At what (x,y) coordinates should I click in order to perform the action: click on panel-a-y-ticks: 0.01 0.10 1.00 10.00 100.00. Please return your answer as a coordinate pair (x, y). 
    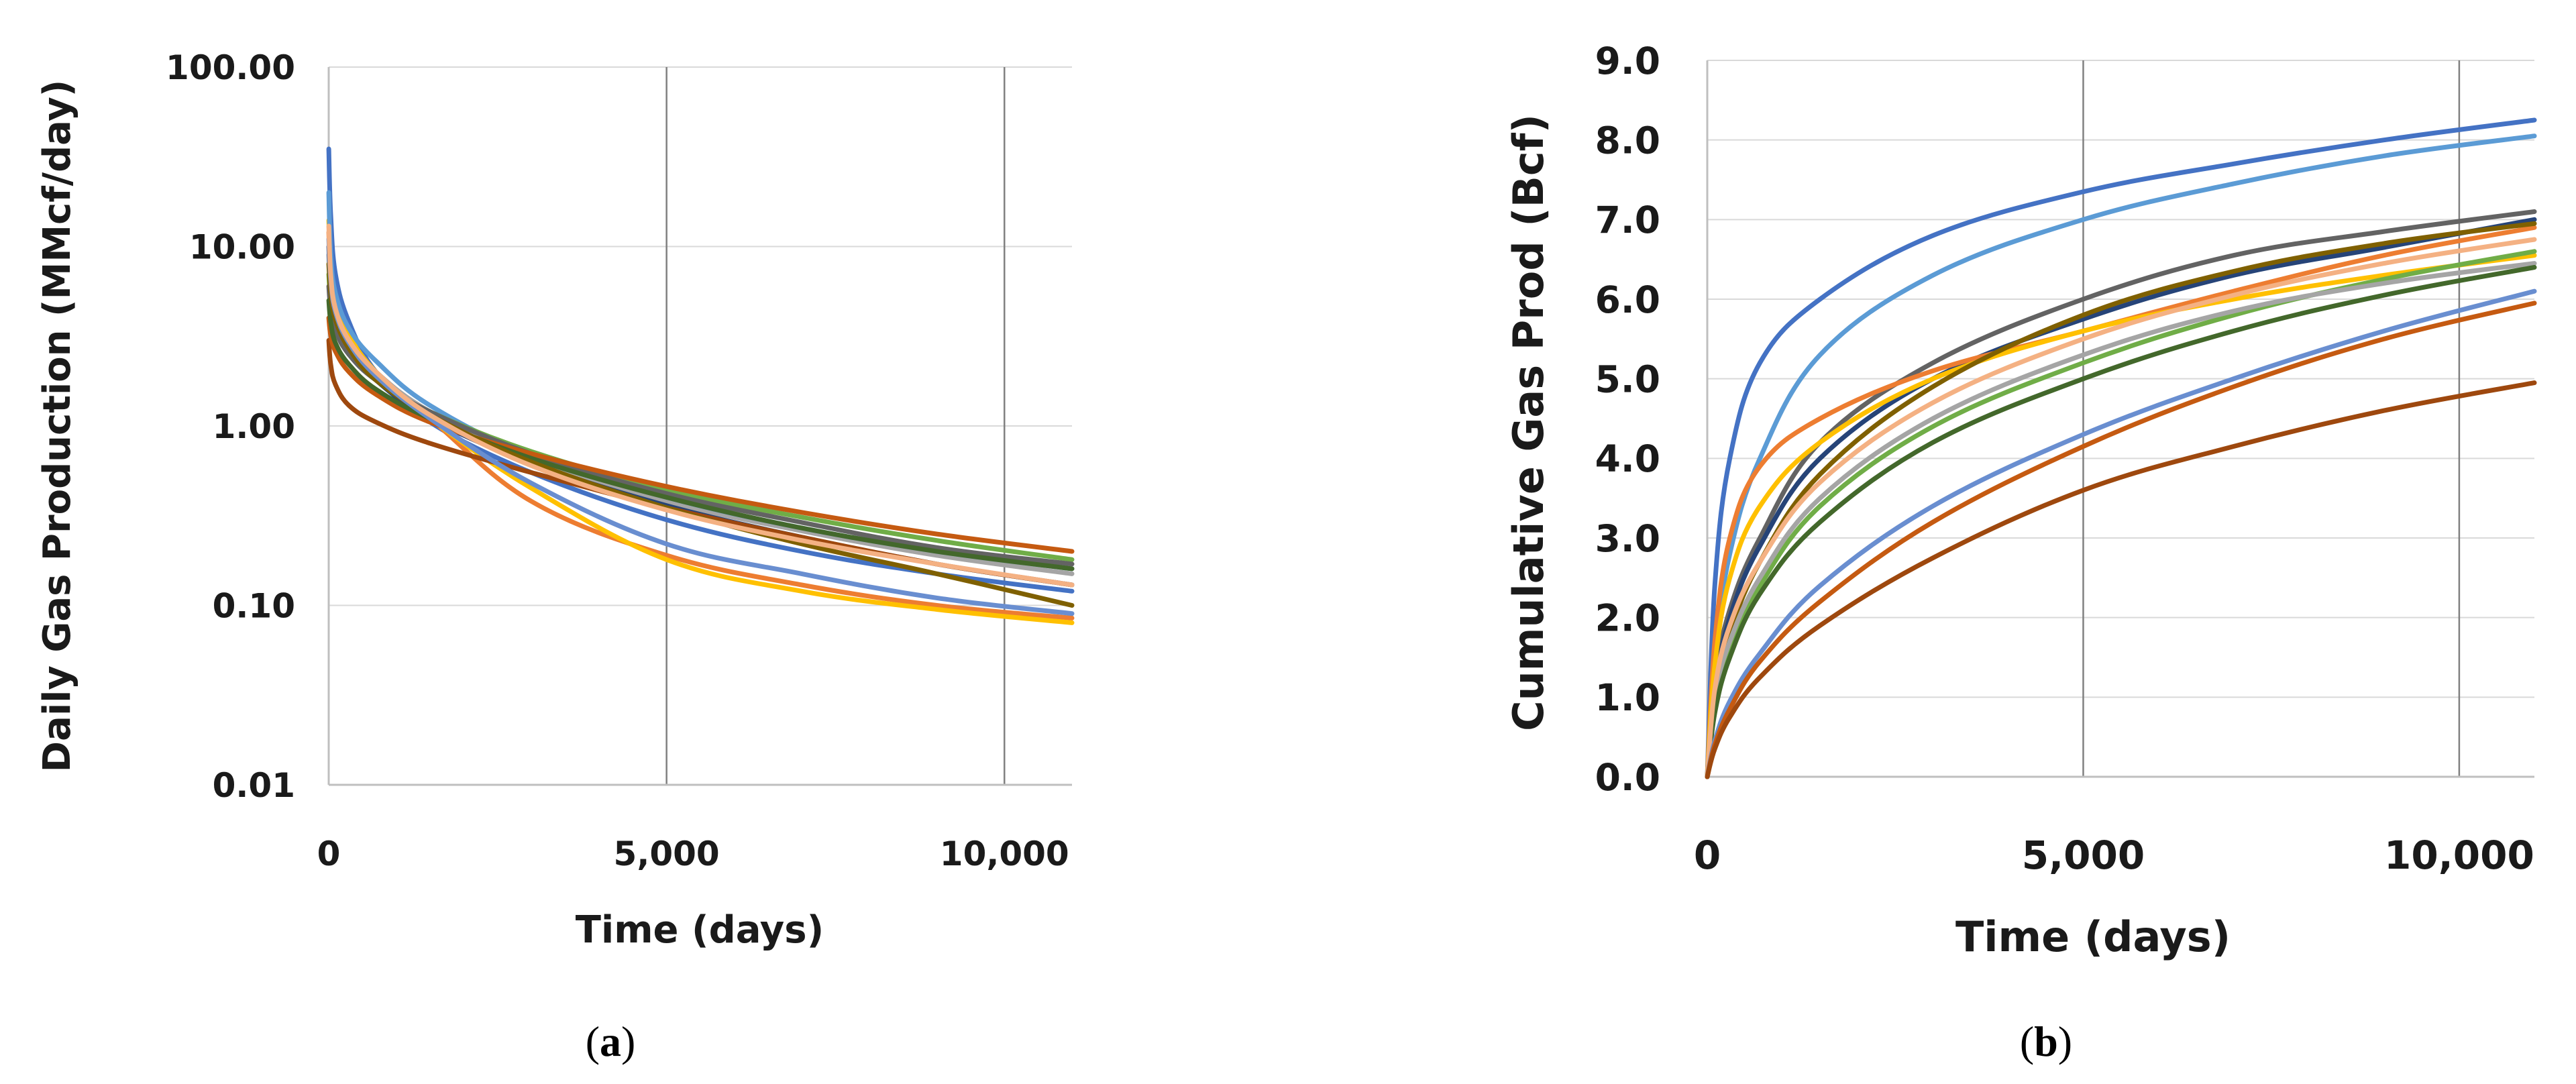
    Looking at the image, I should click on (230, 427).